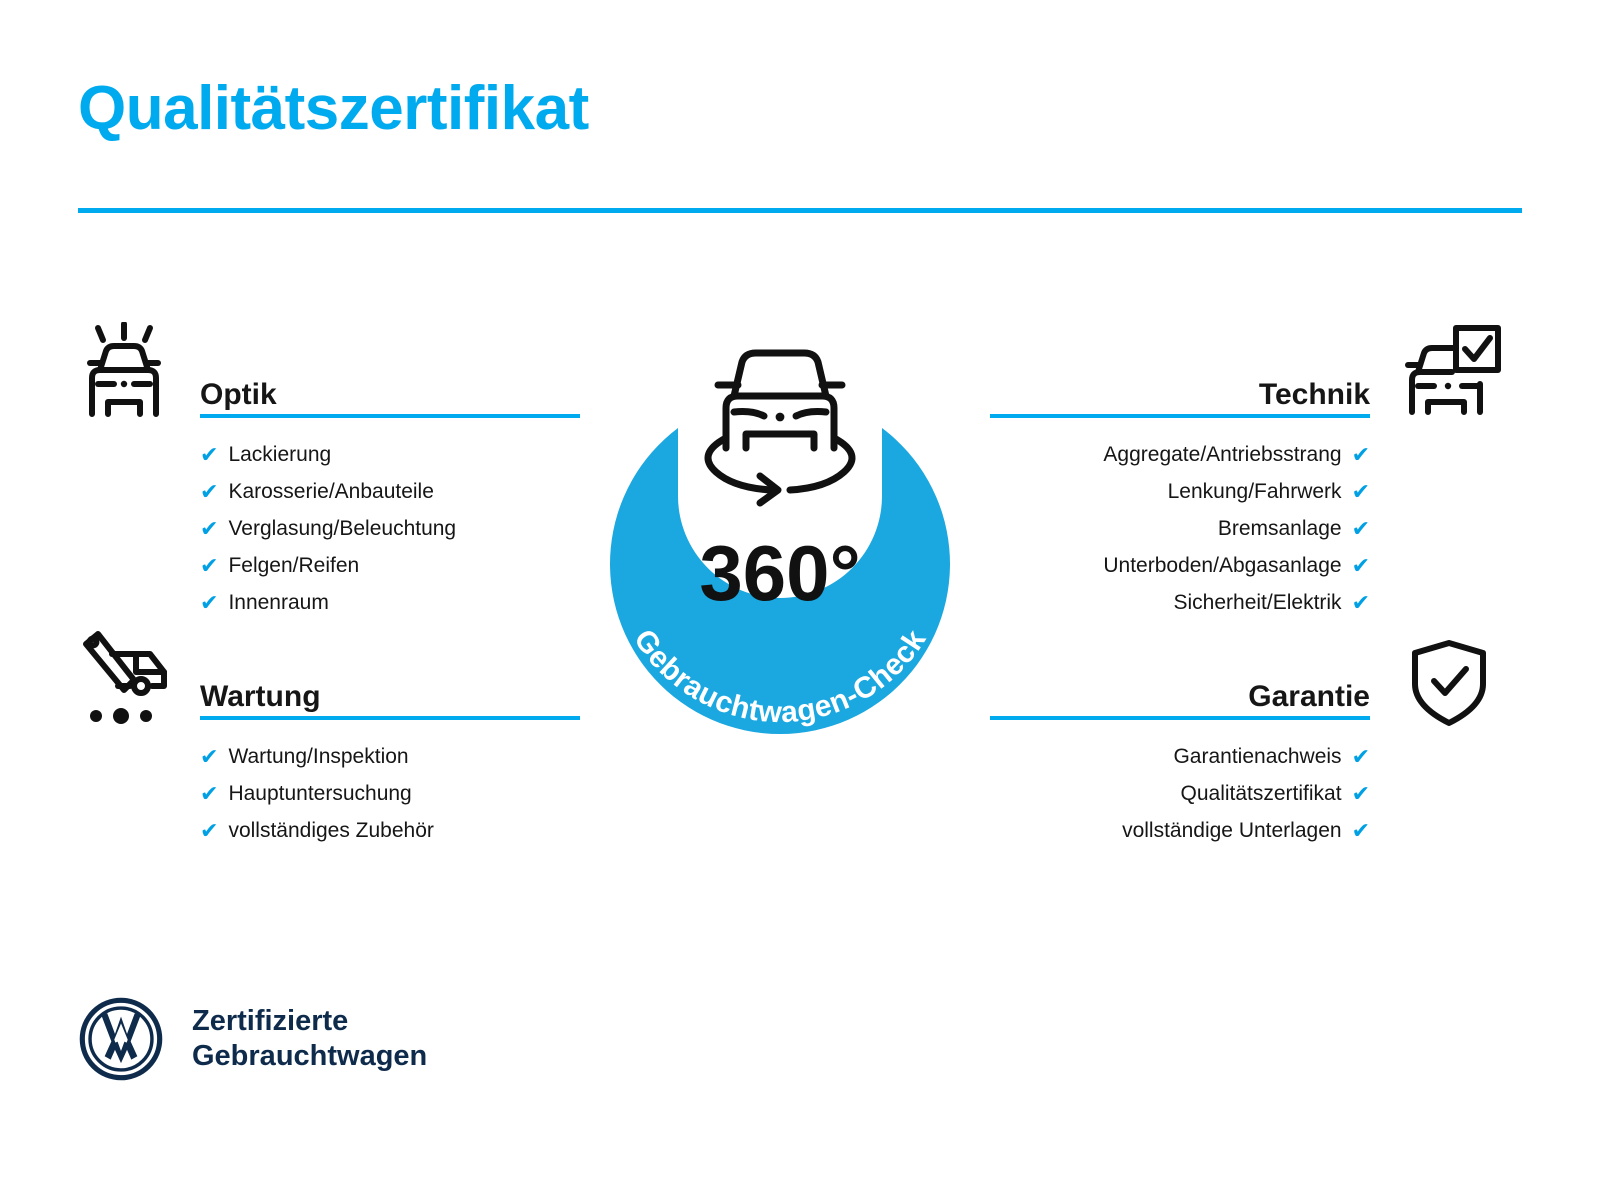 The image size is (1600, 1200). What do you see at coordinates (780, 428) in the screenshot?
I see `car-rotation-icon` at bounding box center [780, 428].